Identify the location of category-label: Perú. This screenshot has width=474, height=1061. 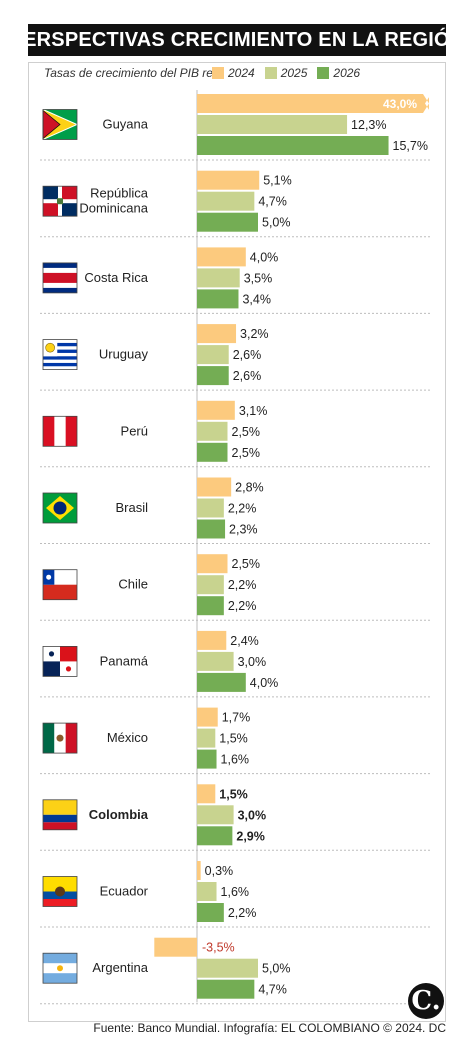
(134, 430).